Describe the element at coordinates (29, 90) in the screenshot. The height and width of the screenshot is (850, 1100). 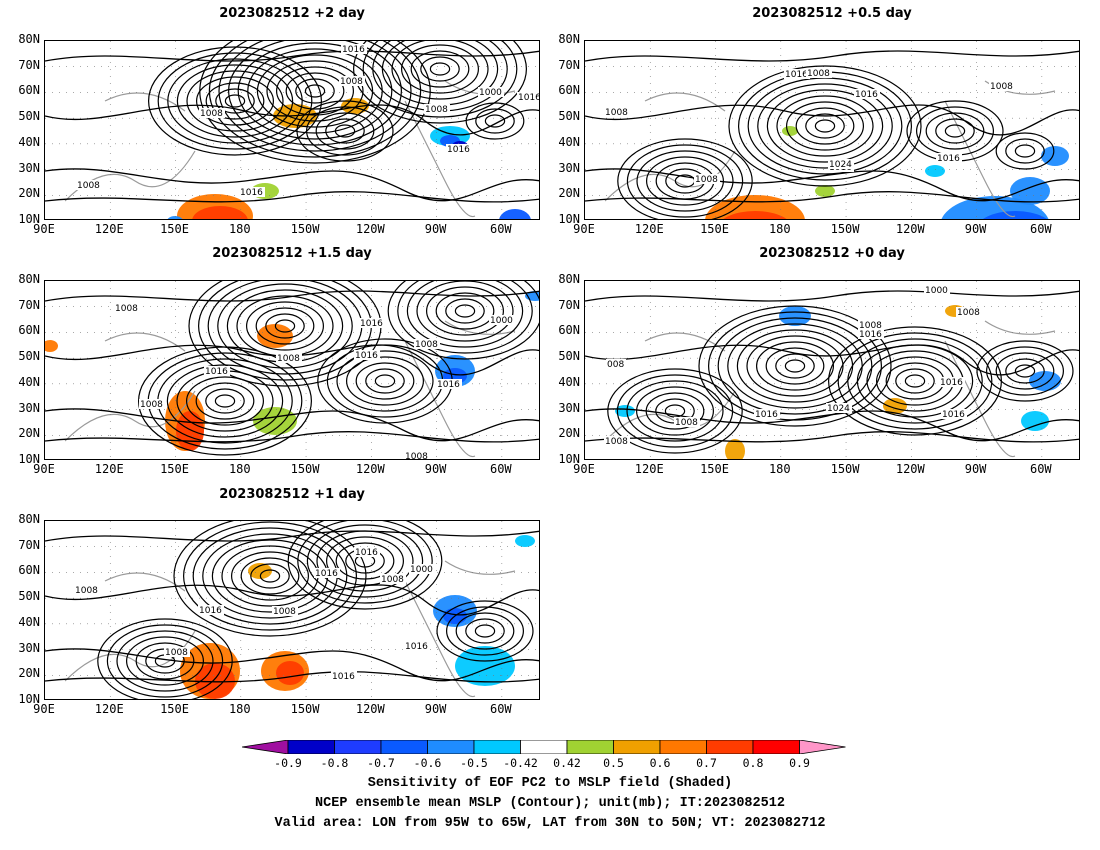
I see `lat-tick-label: 60N` at that location.